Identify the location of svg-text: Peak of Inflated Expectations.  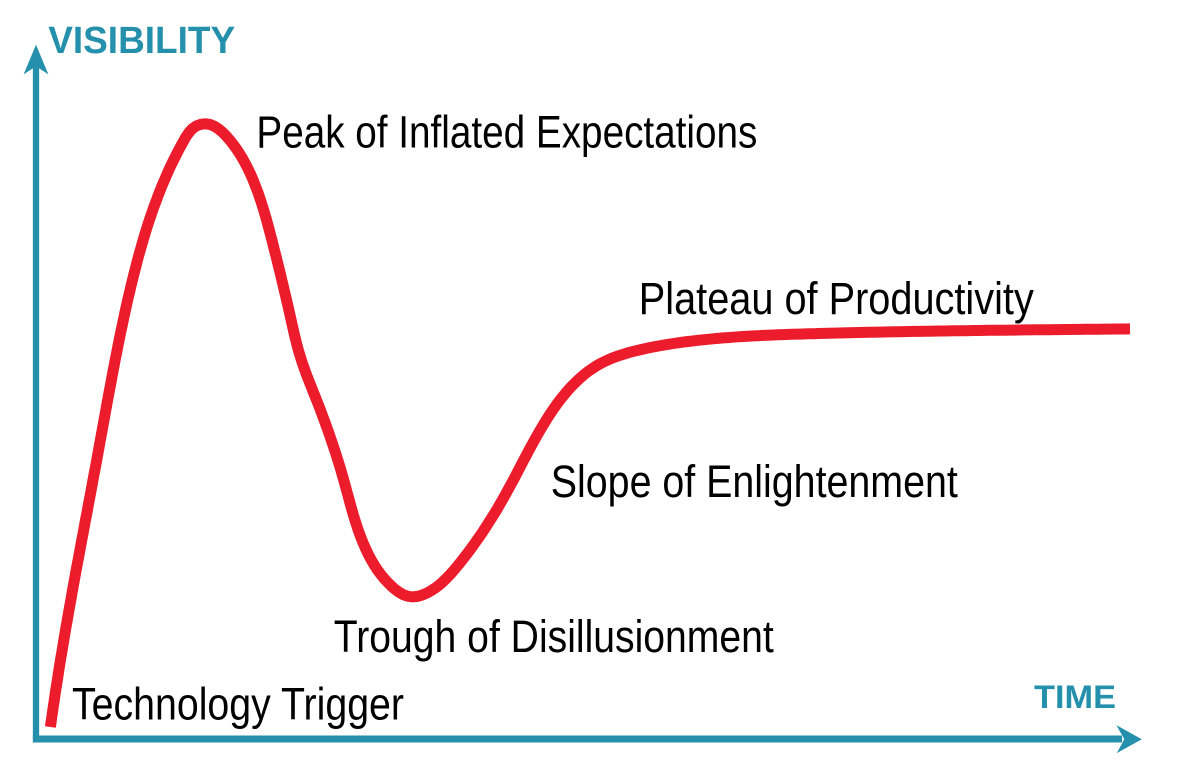
(506, 132).